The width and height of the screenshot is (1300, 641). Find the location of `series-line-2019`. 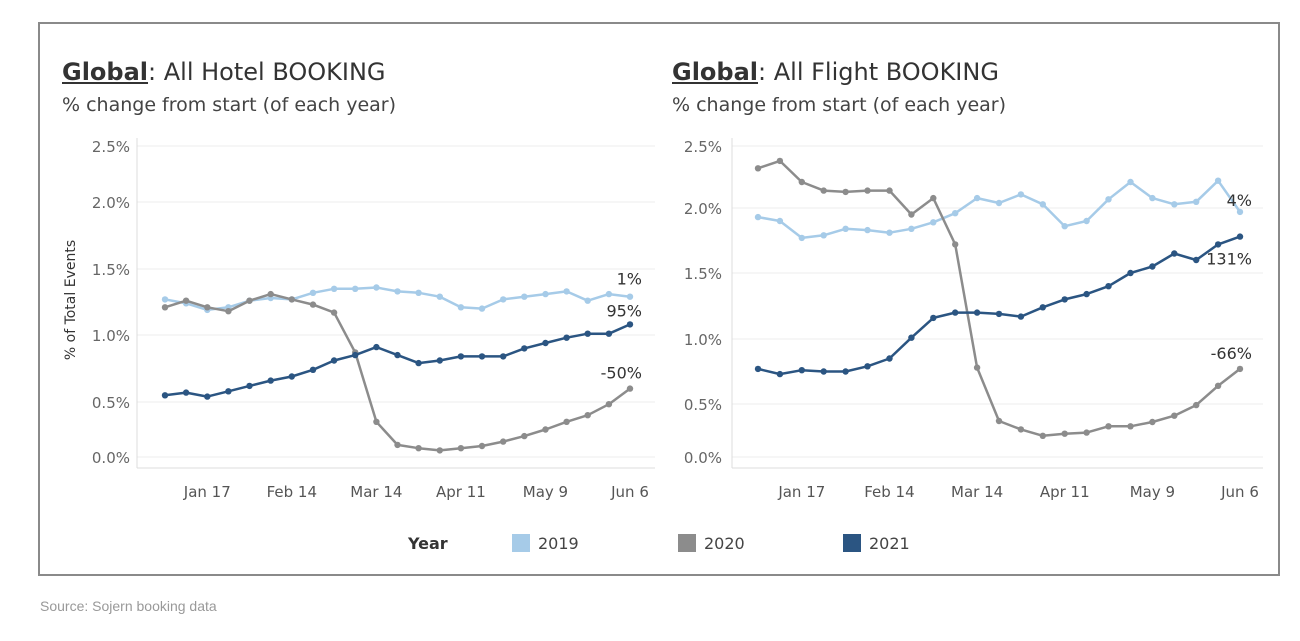

series-line-2019 is located at coordinates (999, 209).